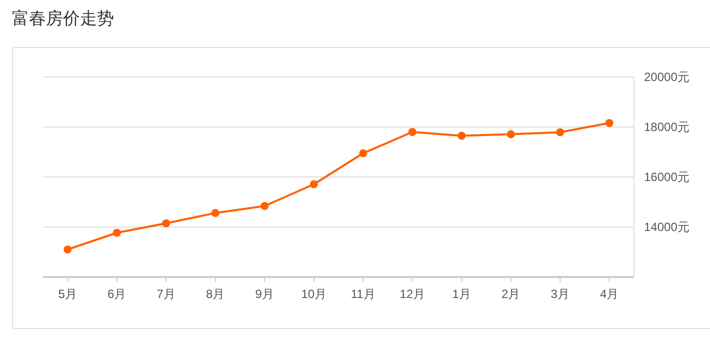  Describe the element at coordinates (314, 294) in the screenshot. I see `x-tick-label: 10月` at that location.